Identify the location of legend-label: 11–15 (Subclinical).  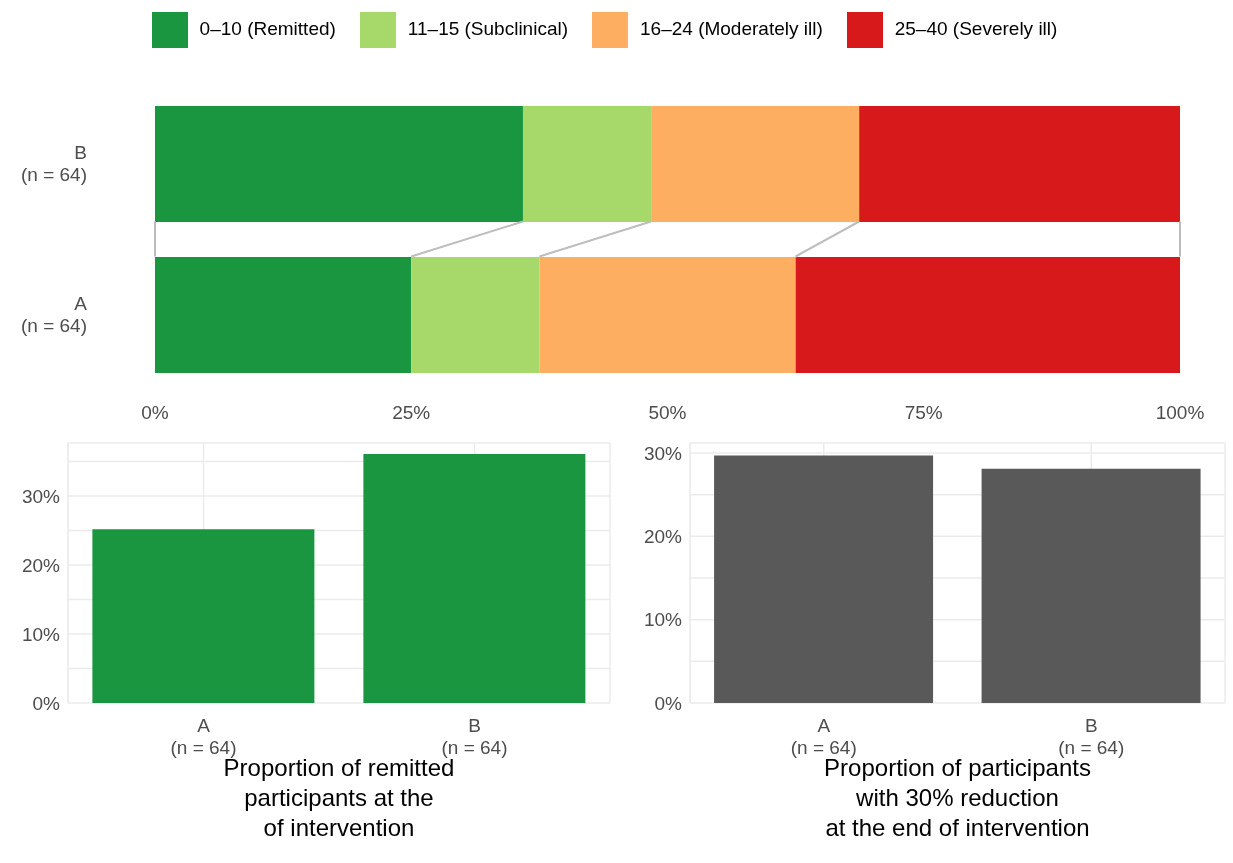
(488, 29).